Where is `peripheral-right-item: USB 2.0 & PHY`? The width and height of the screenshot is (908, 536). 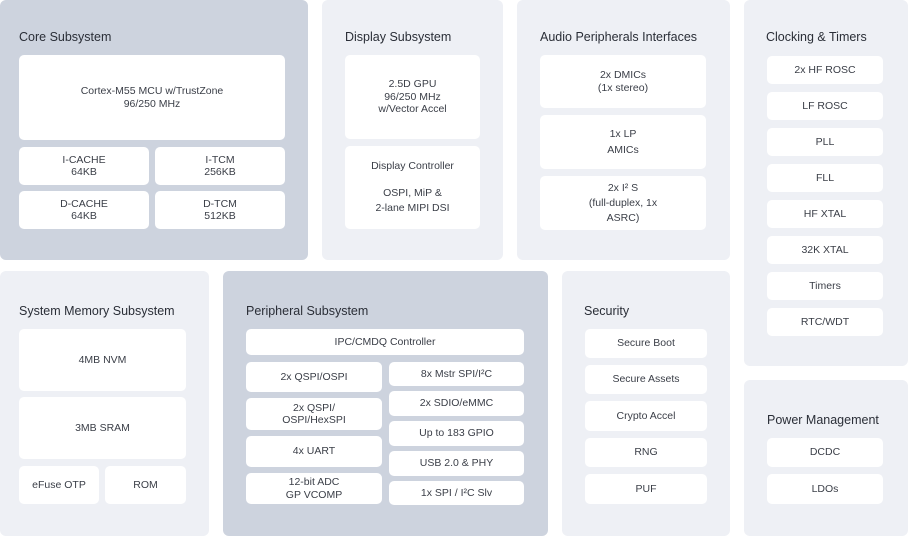
peripheral-right-item: USB 2.0 & PHY is located at coordinates (456, 463).